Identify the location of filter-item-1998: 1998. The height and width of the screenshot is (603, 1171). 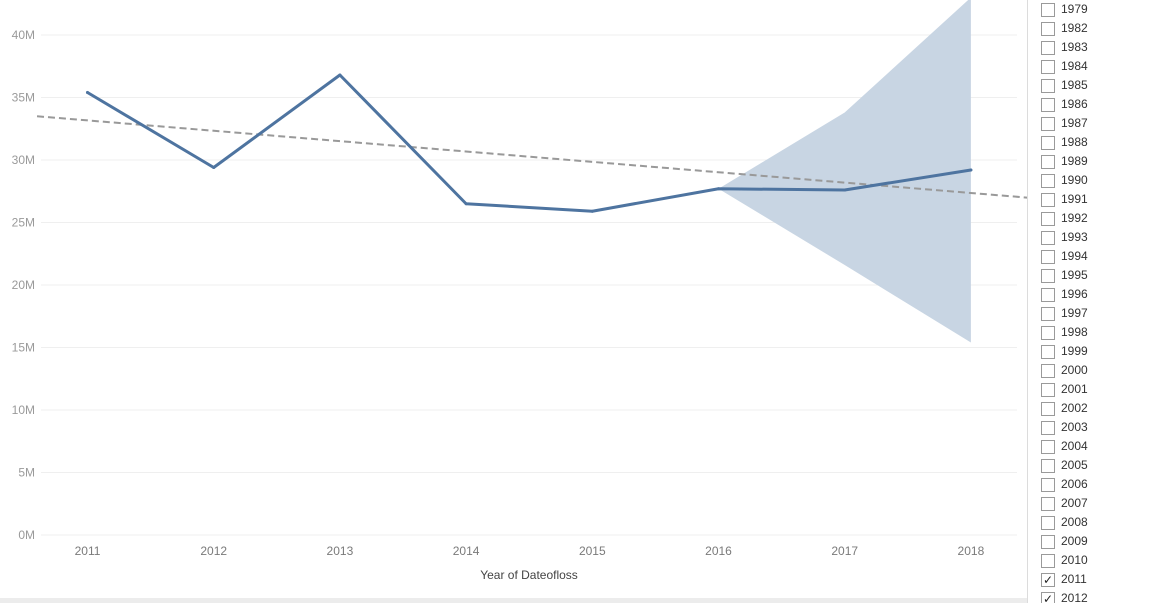
(1099, 333).